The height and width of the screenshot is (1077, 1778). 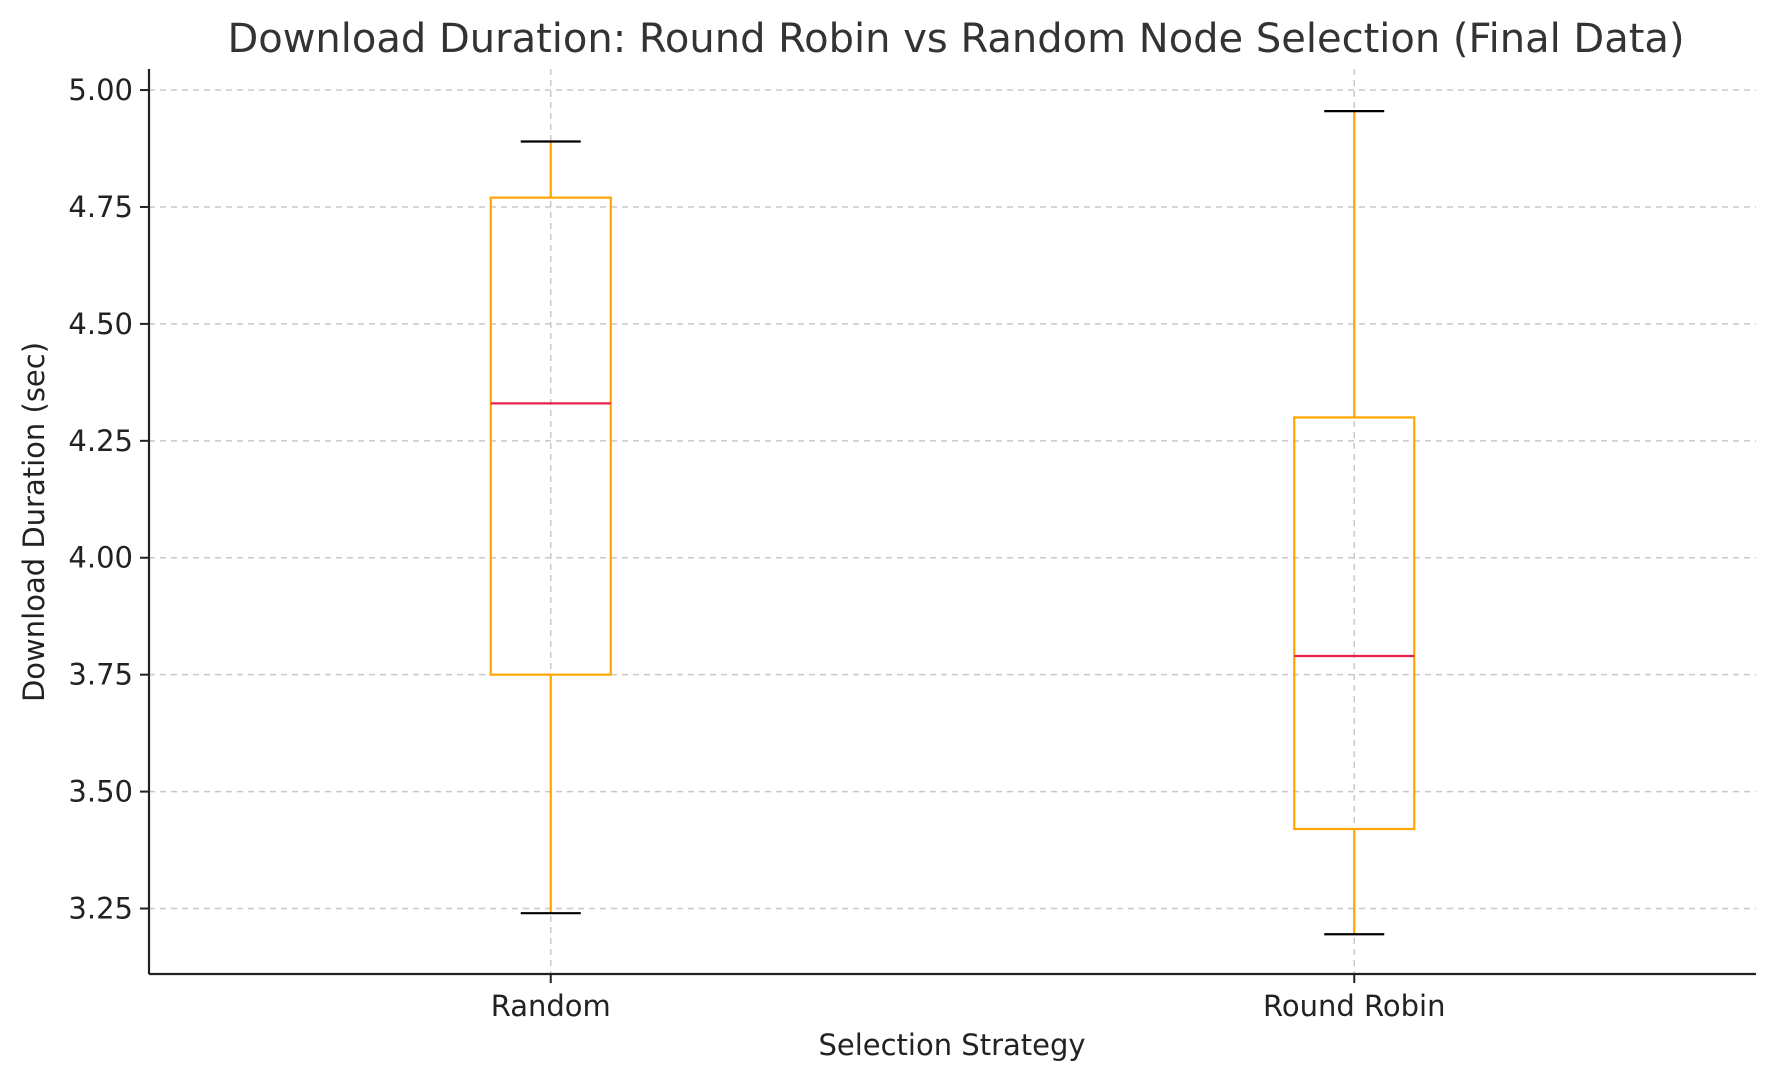 What do you see at coordinates (108, 499) in the screenshot?
I see `y-tick-layer: 3.25 3.50 3.75 4.00 4.25 4.50 4.75 5.00` at bounding box center [108, 499].